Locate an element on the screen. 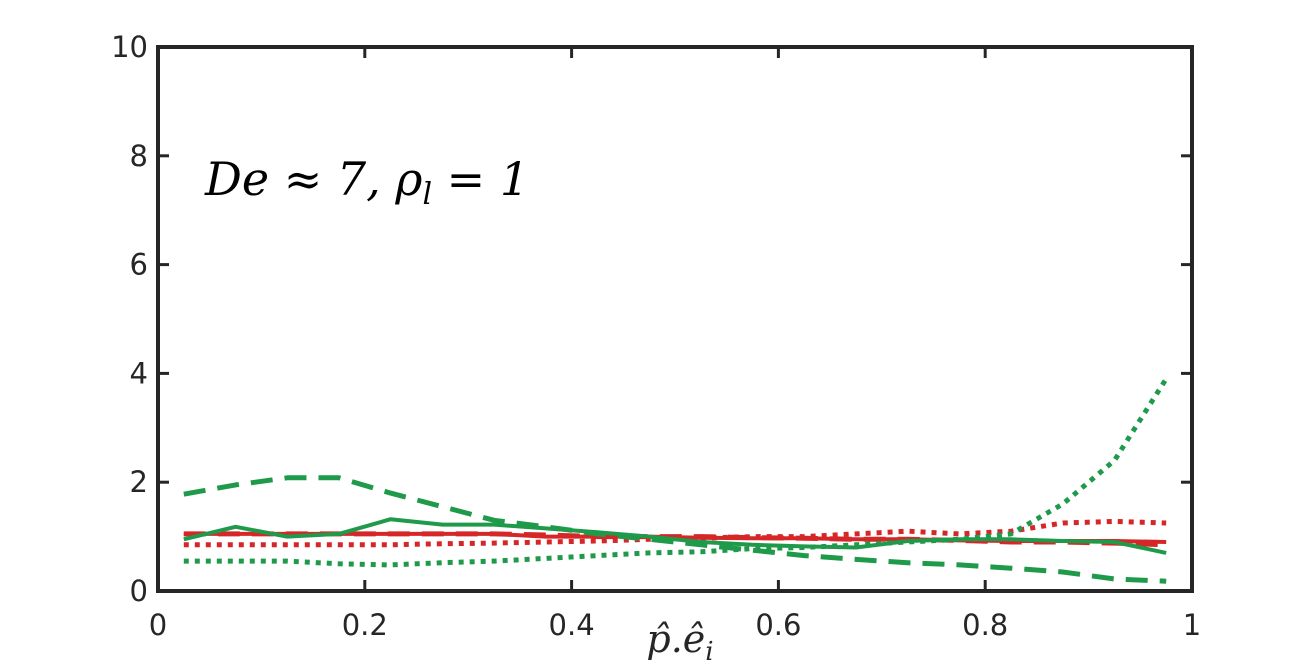  series-red-dotted-line is located at coordinates (675, 533).